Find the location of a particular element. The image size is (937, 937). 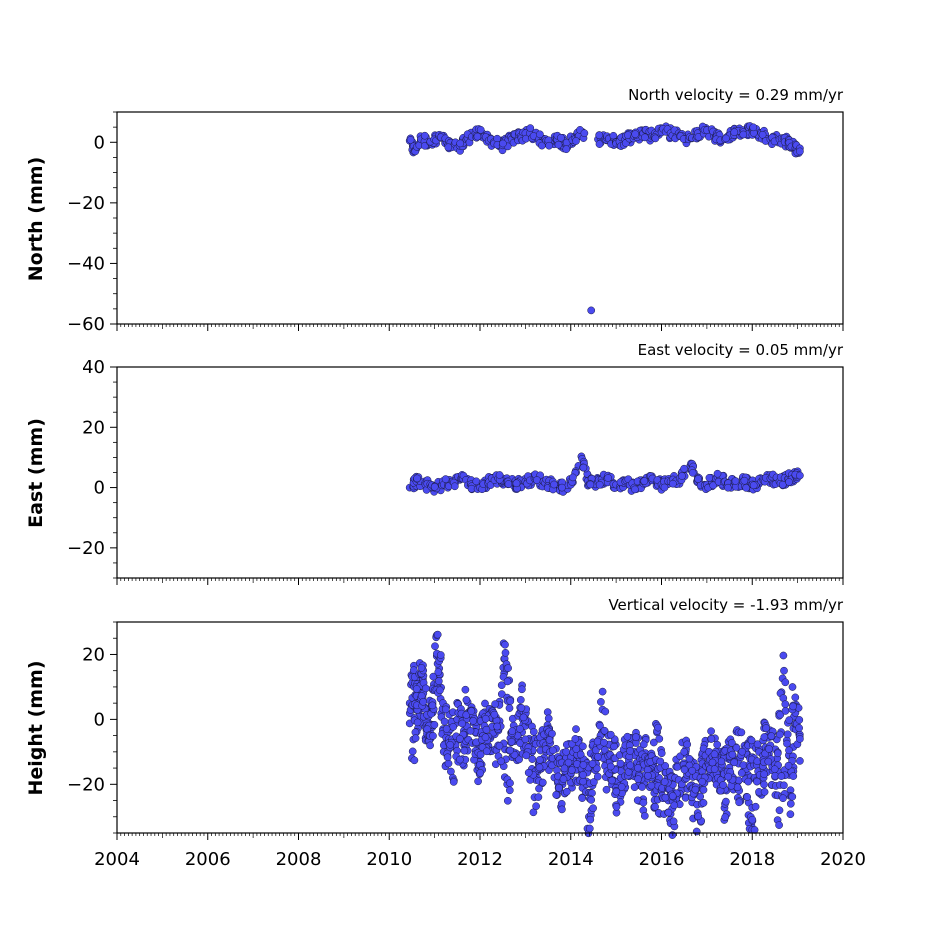

north-ytick-label: 0 is located at coordinates (99, 142).